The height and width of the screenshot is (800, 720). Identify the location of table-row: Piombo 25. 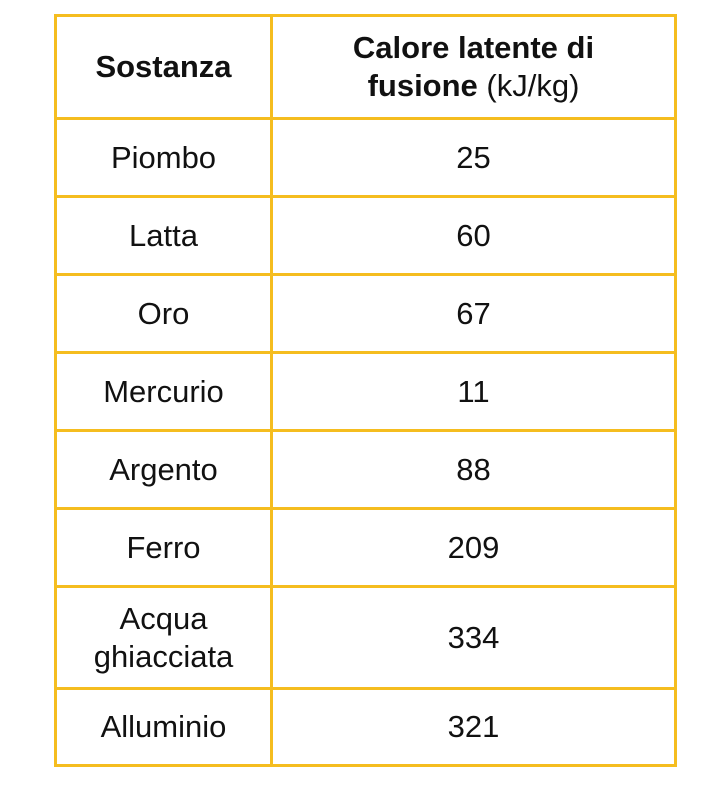
(365, 157).